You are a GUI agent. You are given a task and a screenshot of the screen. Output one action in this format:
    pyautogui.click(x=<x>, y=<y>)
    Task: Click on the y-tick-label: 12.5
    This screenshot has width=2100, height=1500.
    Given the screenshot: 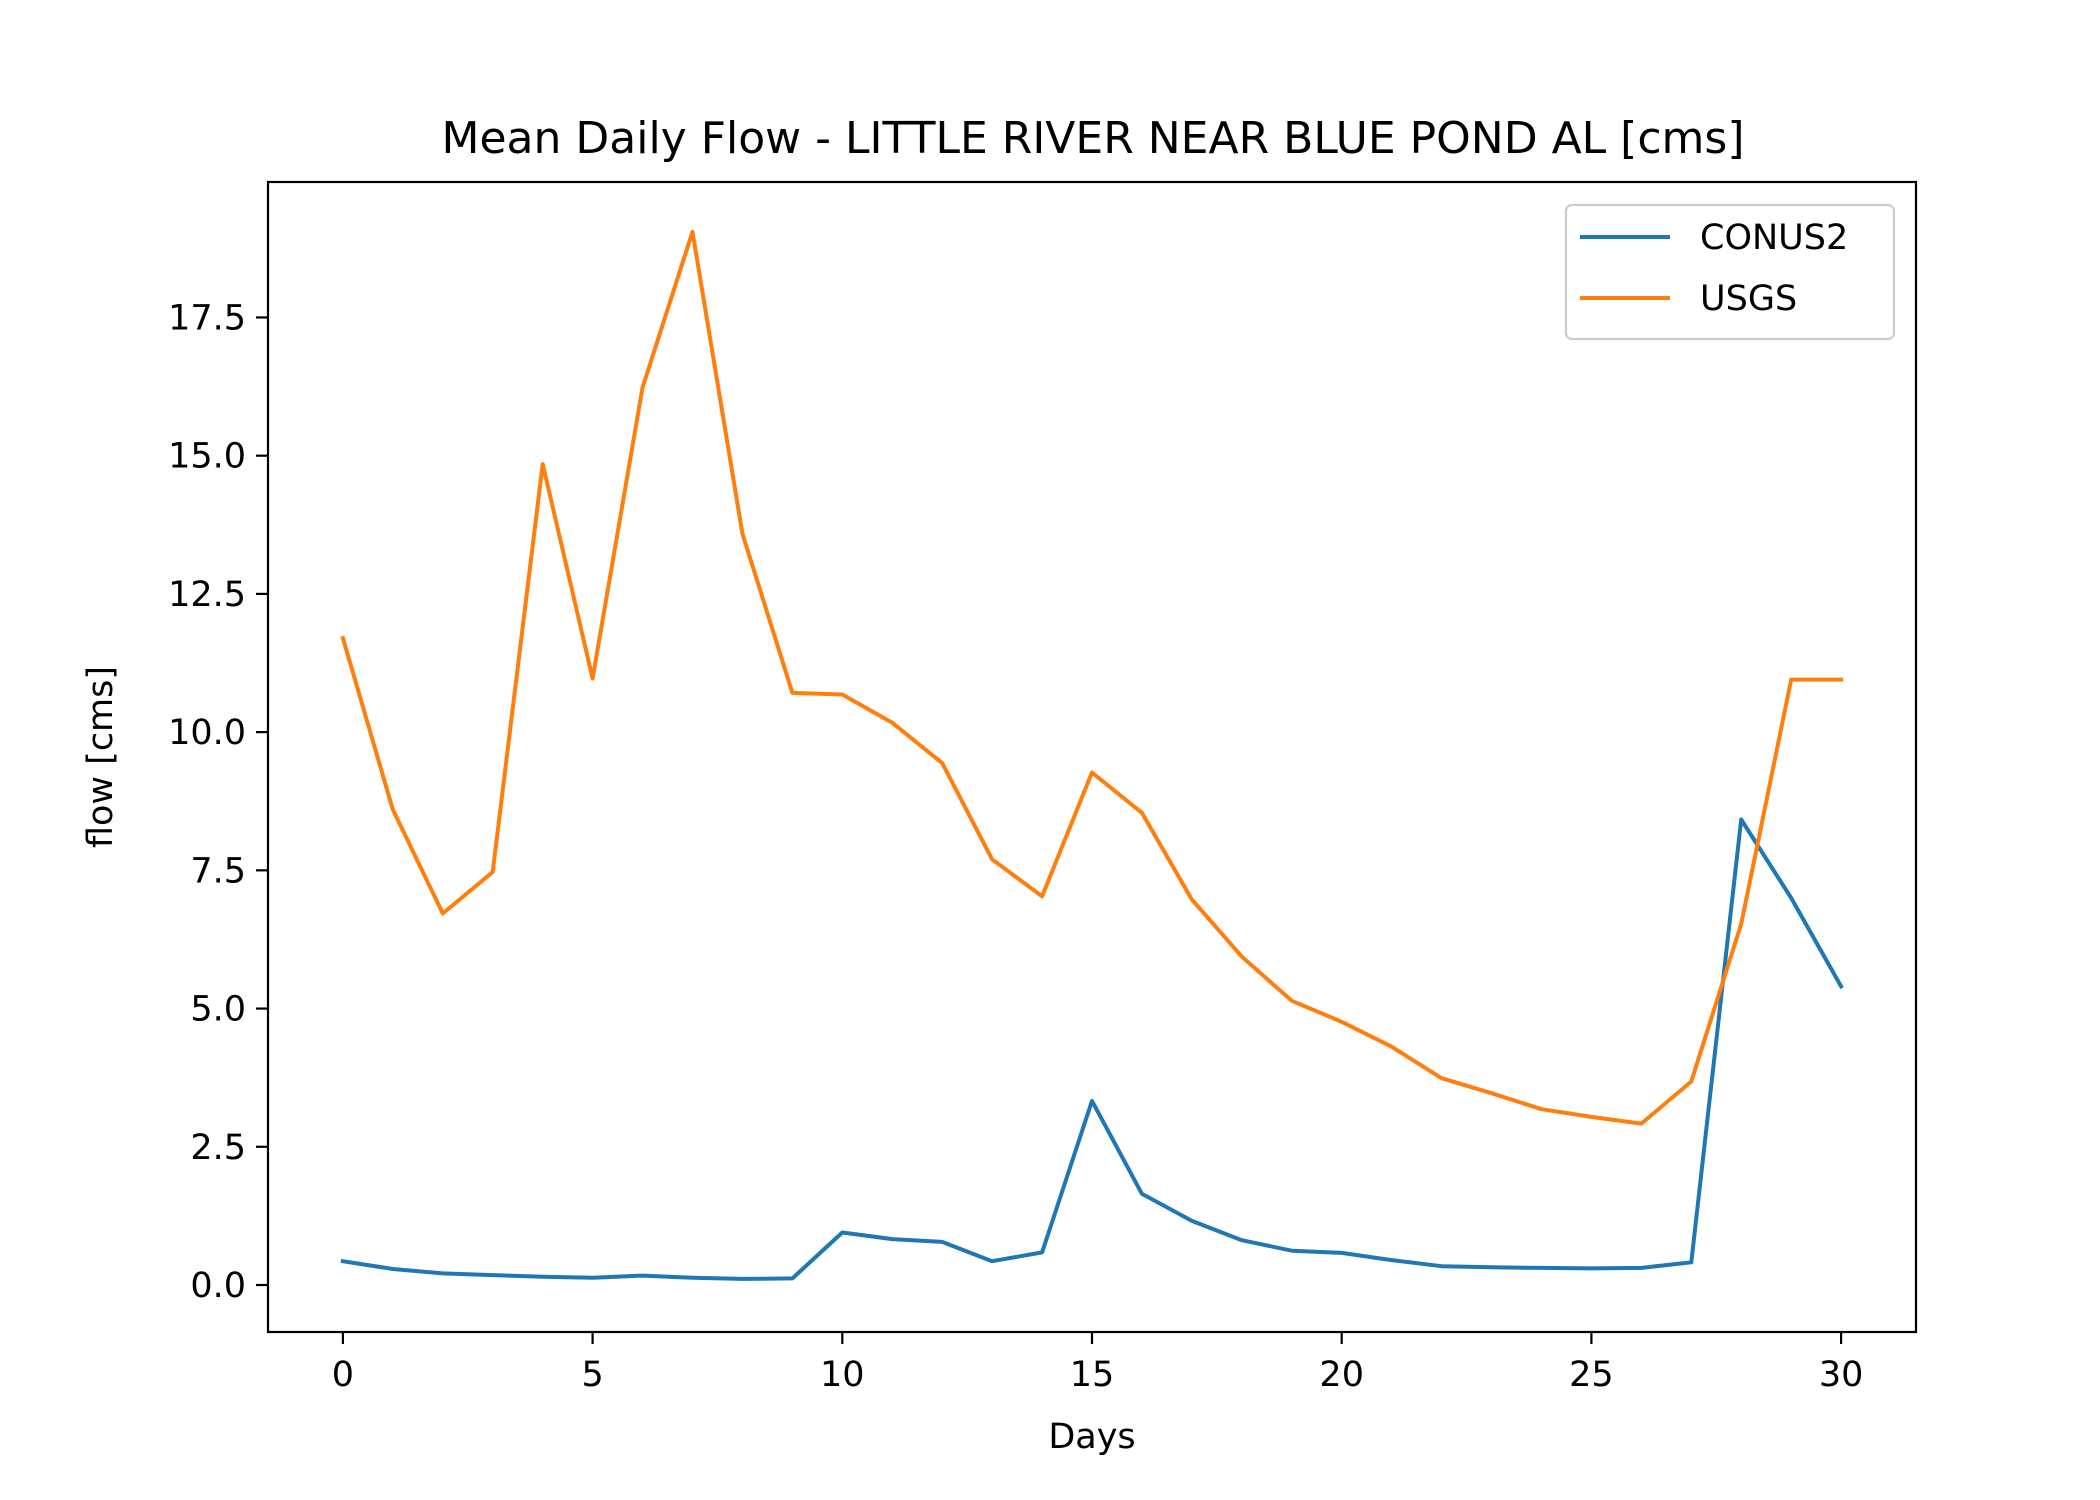 What is the action you would take?
    pyautogui.click(x=207, y=595)
    